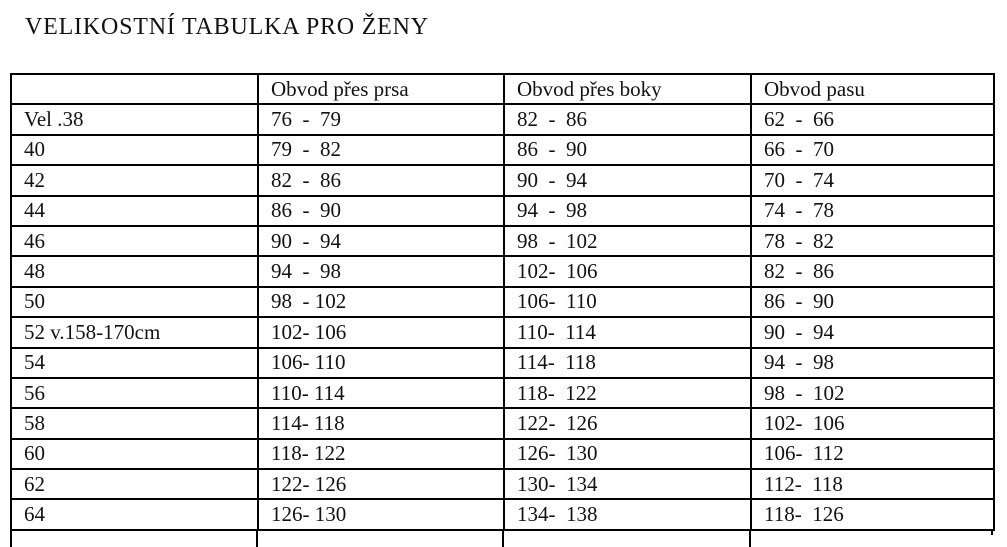 The height and width of the screenshot is (547, 1007). Describe the element at coordinates (872, 180) in the screenshot. I see `waist-cell: 70 - 74` at that location.